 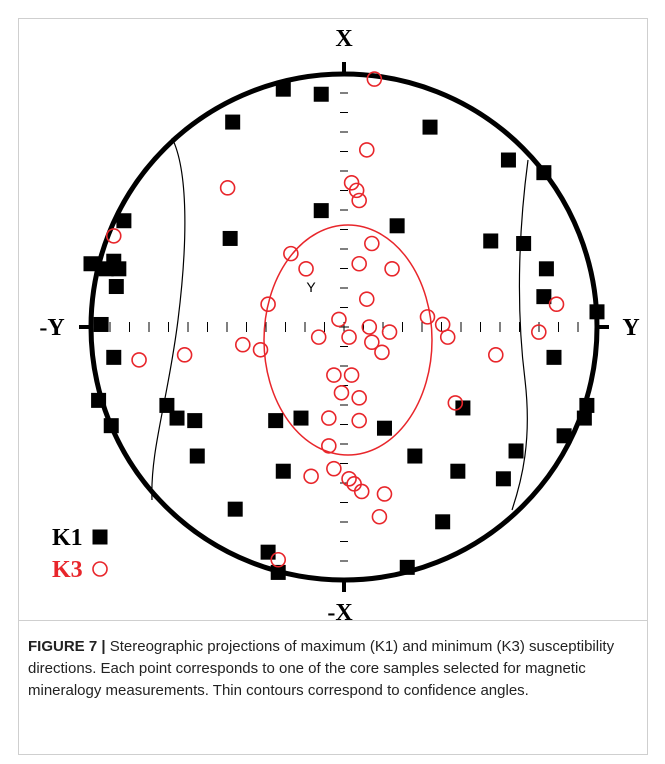 I want to click on legend-label: K1, so click(x=67, y=538).